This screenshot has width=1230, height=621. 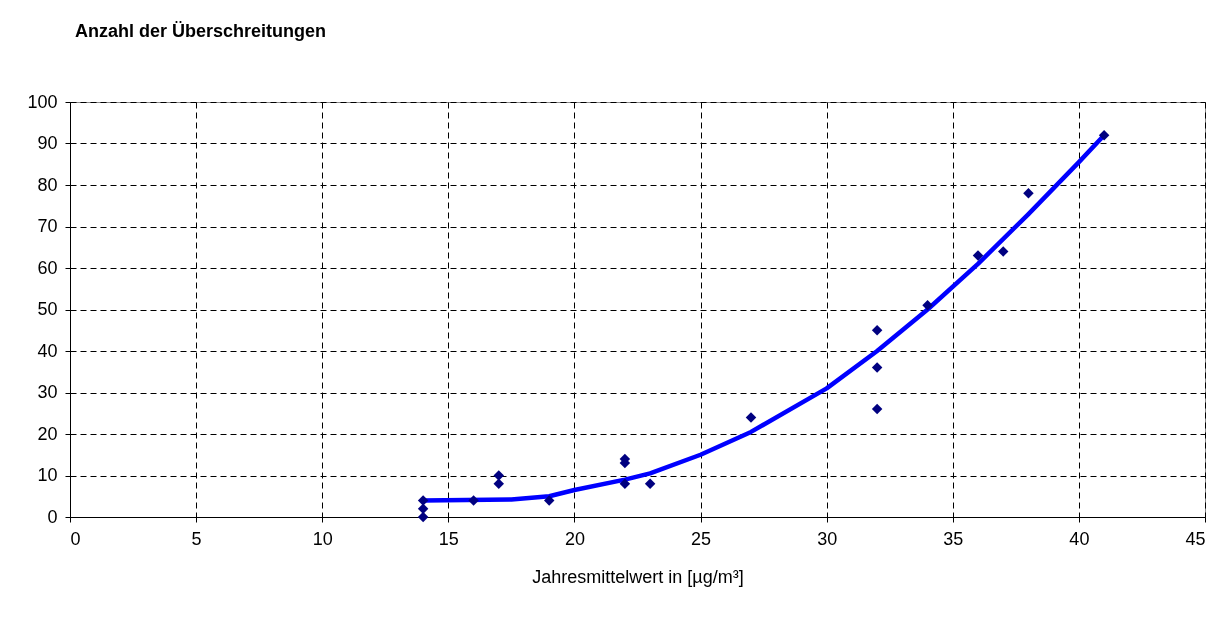 I want to click on chart-title: Anzahl der Überschreitungen, so click(x=200, y=31).